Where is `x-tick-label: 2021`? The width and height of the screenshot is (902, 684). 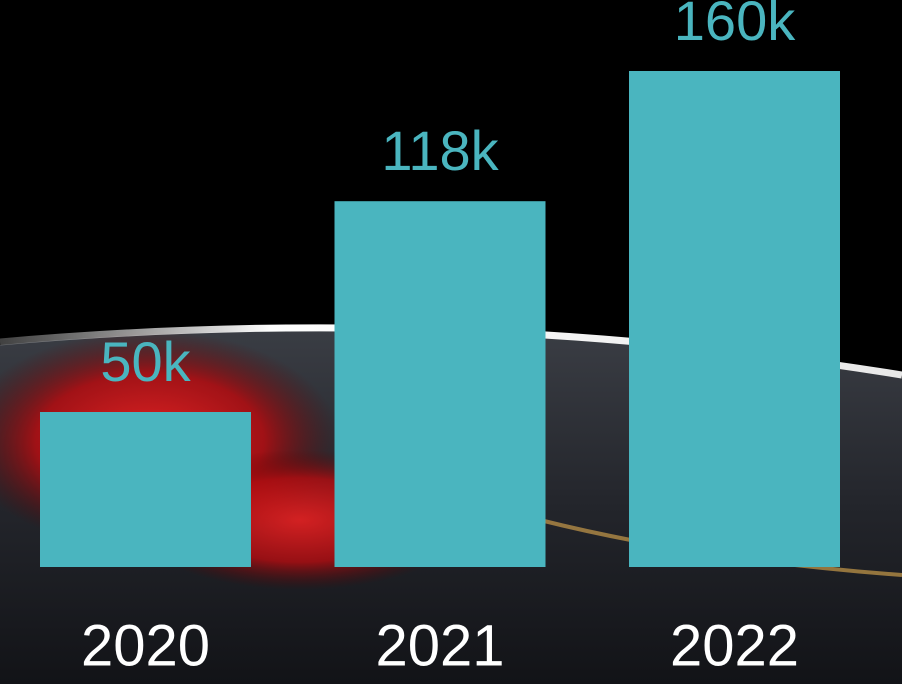
x-tick-label: 2021 is located at coordinates (439, 645).